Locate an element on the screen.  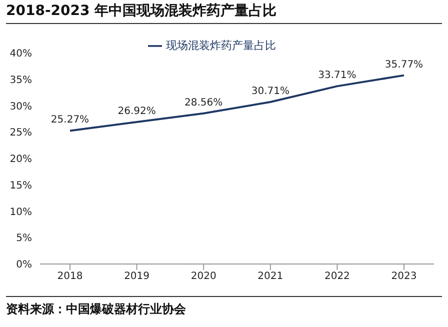
y-tick-label: 0% is located at coordinates (24, 265).